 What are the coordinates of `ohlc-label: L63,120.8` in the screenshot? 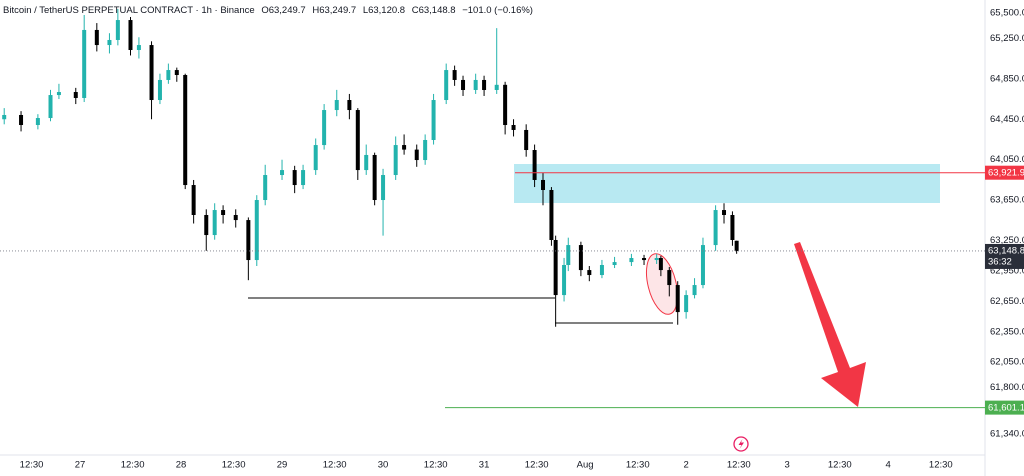 It's located at (384, 10).